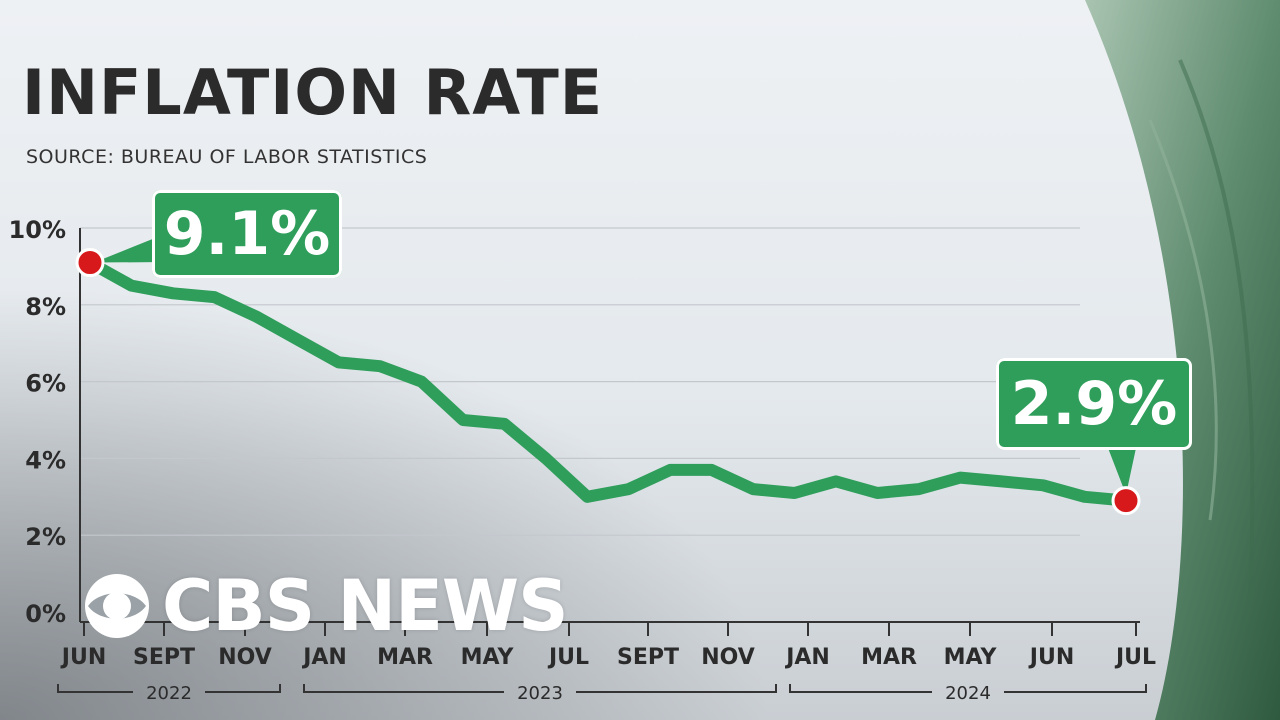  Describe the element at coordinates (132, 247) in the screenshot. I see `callout-start-pointer` at that location.